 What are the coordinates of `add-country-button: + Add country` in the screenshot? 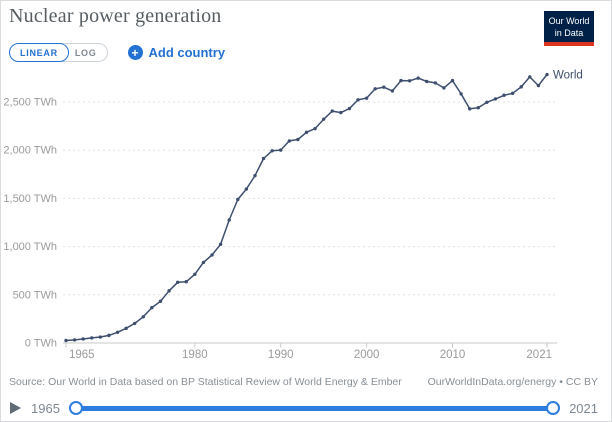 It's located at (176, 52).